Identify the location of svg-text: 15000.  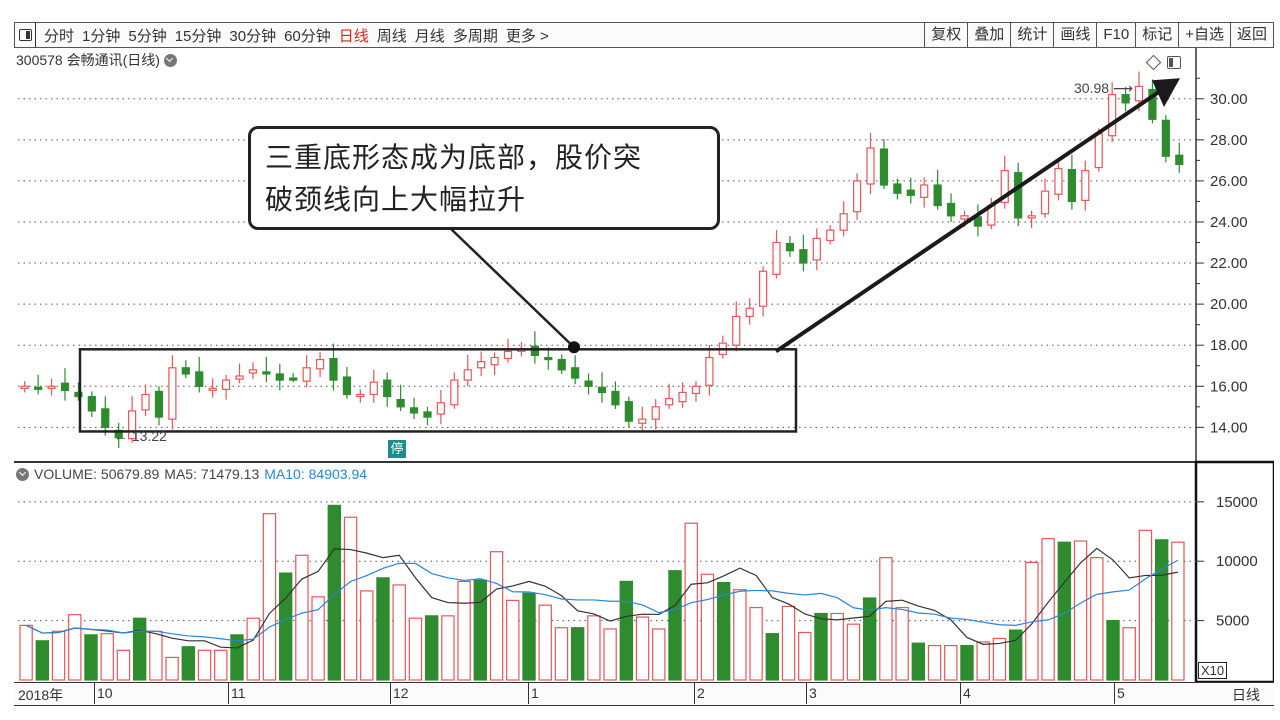
(1237, 502).